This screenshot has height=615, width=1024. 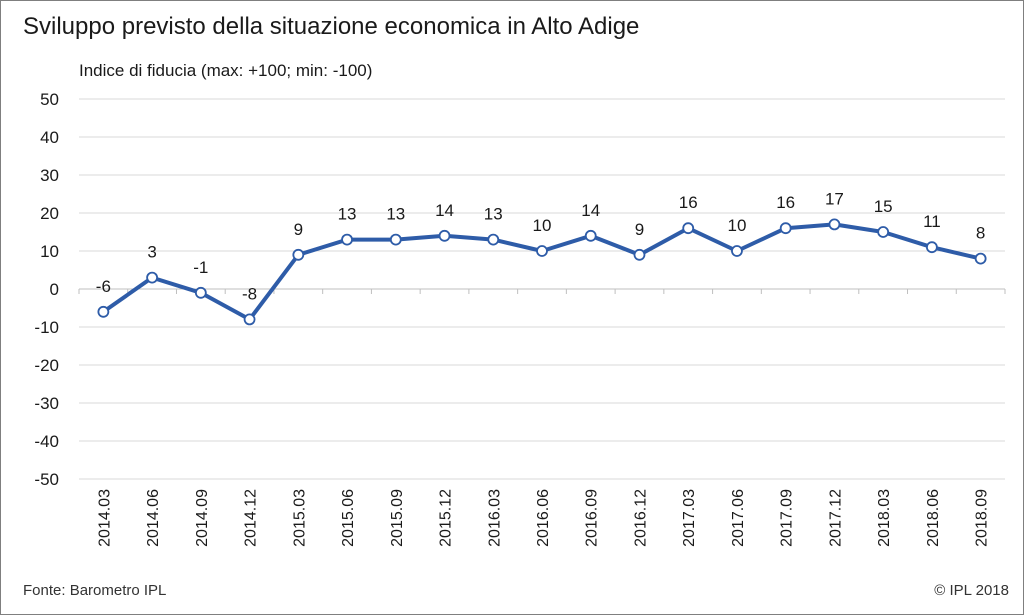 What do you see at coordinates (49, 99) in the screenshot?
I see `y-tick-label: 50` at bounding box center [49, 99].